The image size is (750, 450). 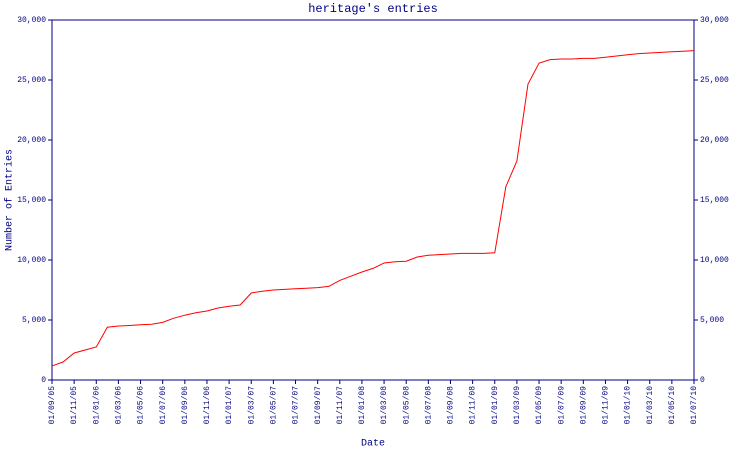 I want to click on y-tick-label: 30,000, so click(x=31, y=20).